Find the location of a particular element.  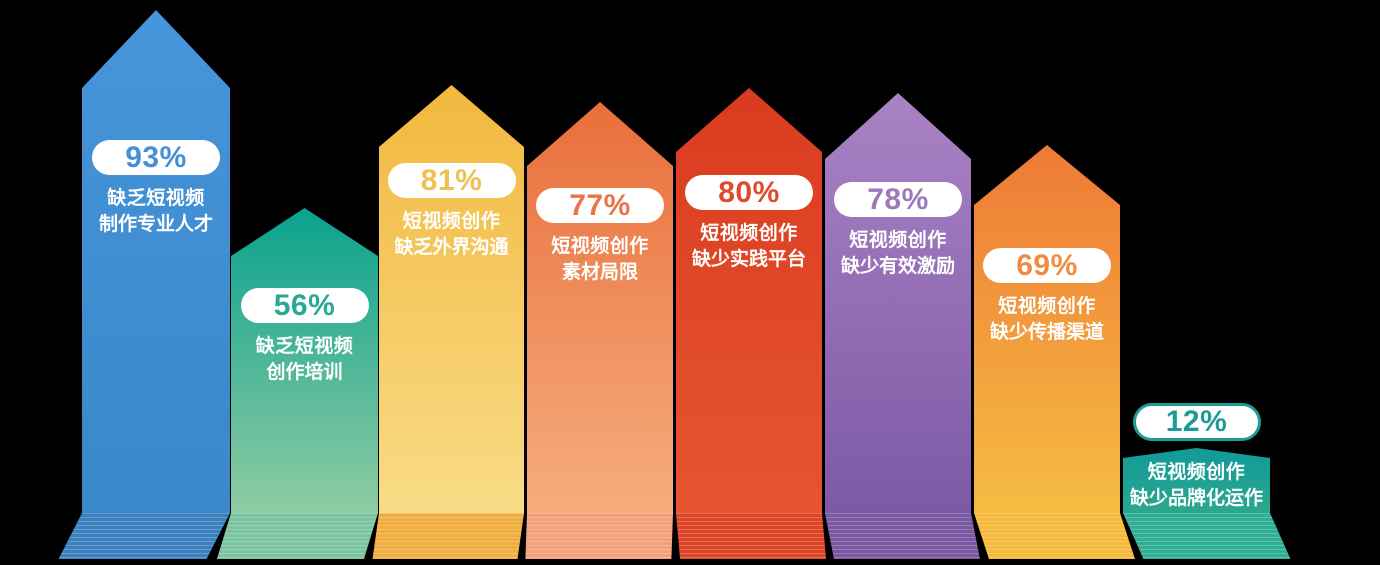

percent-value: 80% is located at coordinates (749, 192).